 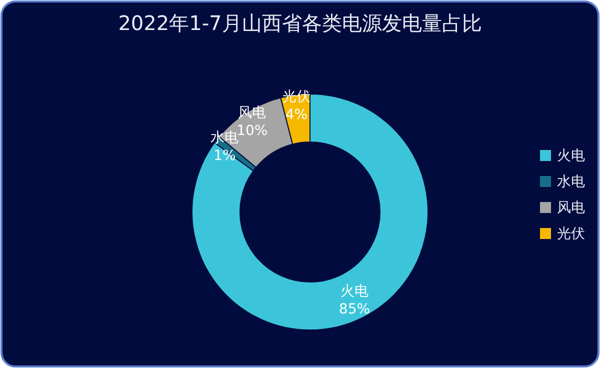 I want to click on data-label: 1%, so click(x=225, y=156).